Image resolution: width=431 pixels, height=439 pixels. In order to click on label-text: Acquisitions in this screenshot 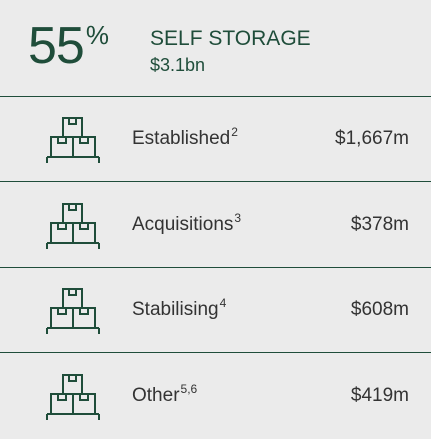, I will do `click(183, 224)`.